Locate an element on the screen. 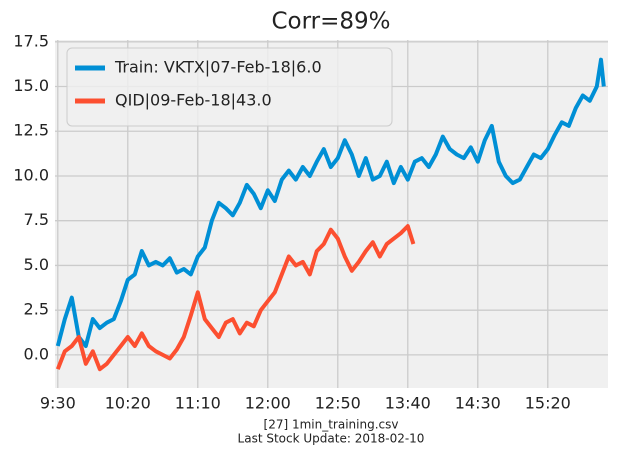 This screenshot has height=458, width=617. x-tick-label: 13:40 is located at coordinates (408, 403).